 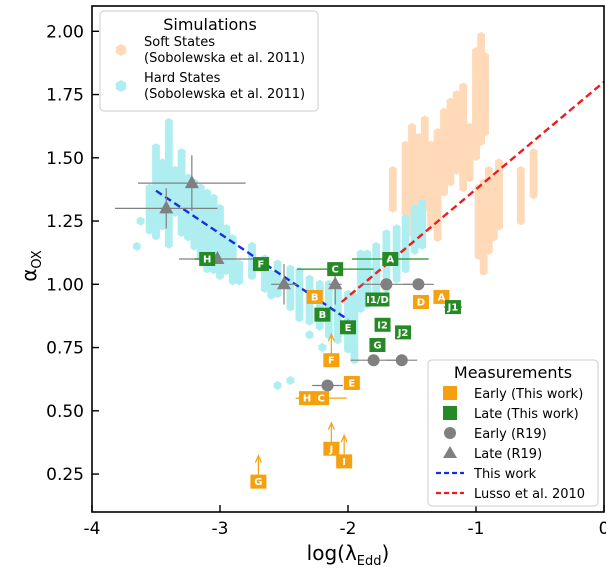 I want to click on early-this-work-label: B, so click(x=315, y=297).